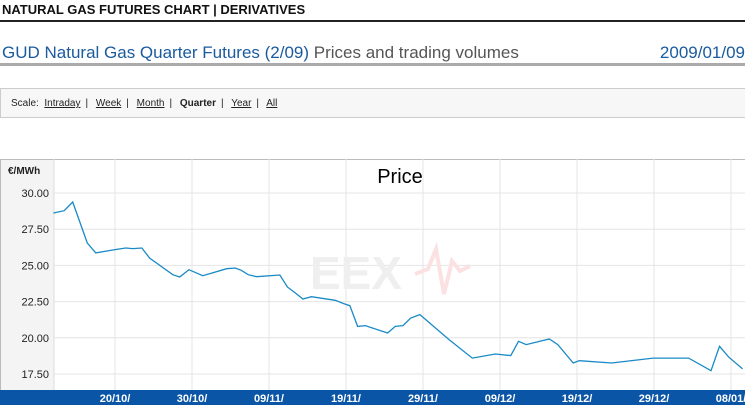 This screenshot has width=745, height=405. I want to click on eex-watermark-logo: EEX, so click(356, 273).